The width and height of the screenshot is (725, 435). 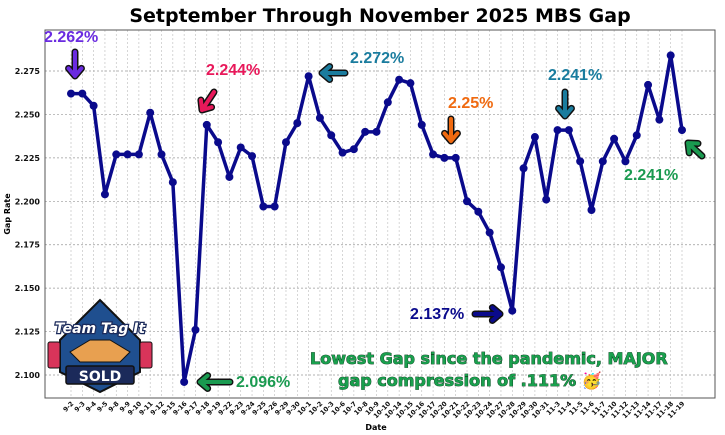 What do you see at coordinates (470, 103) in the screenshot?
I see `annotation-label: 2.25%` at bounding box center [470, 103].